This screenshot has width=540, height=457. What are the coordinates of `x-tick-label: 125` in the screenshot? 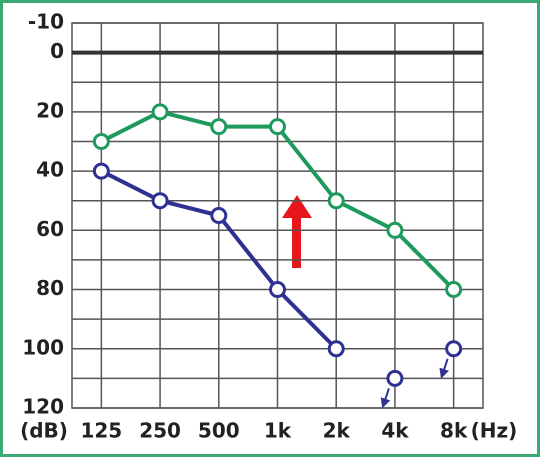 It's located at (101, 431).